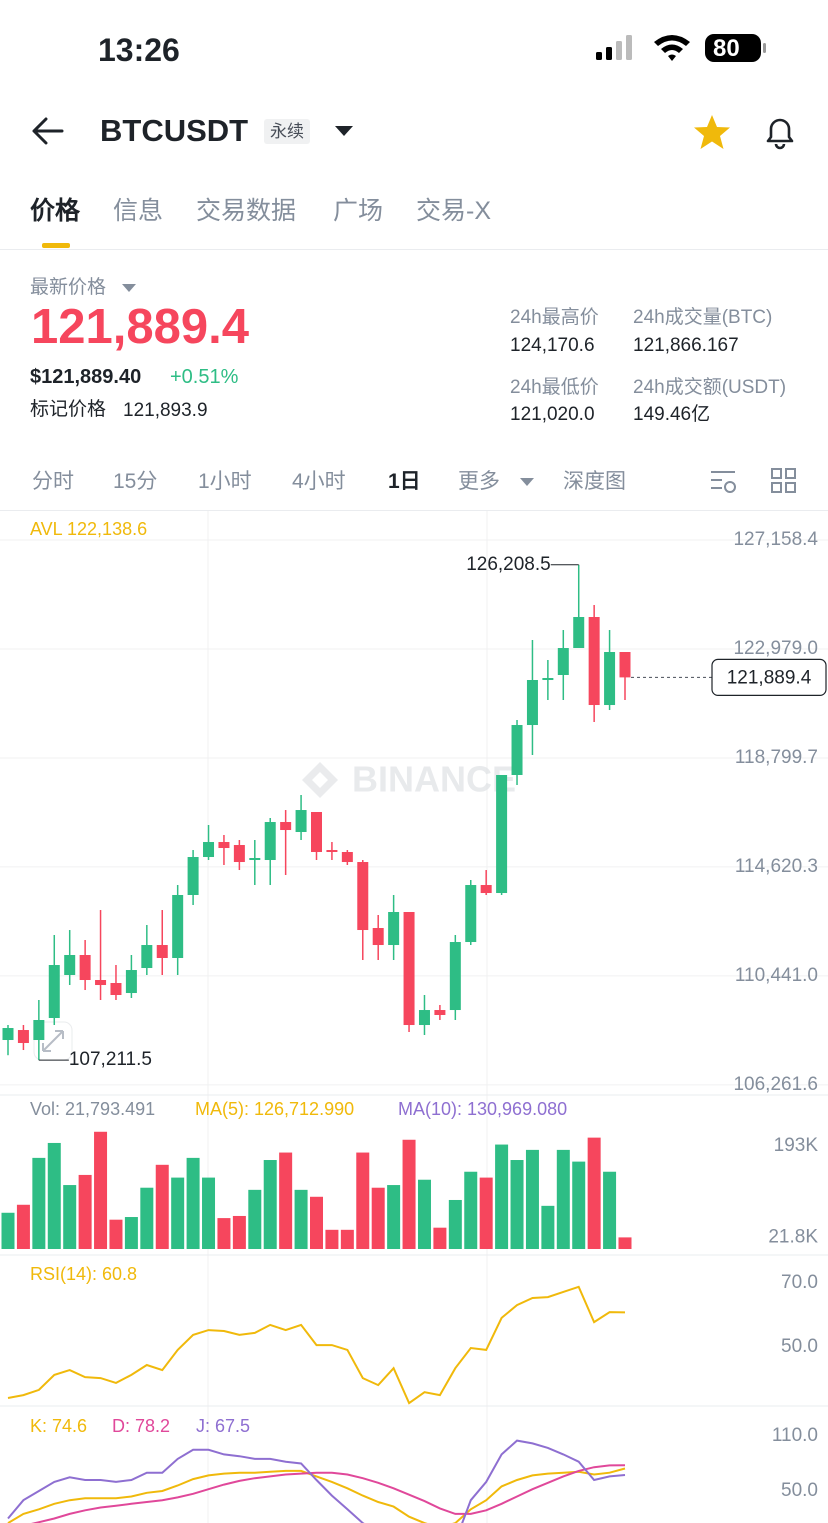 The height and width of the screenshot is (1523, 828). I want to click on y-tick-label: 50.0, so click(799, 1346).